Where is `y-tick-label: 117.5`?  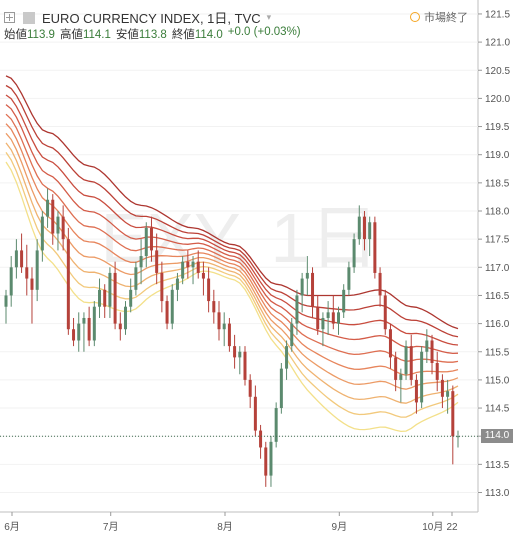
y-tick-label: 117.5 is located at coordinates (497, 240).